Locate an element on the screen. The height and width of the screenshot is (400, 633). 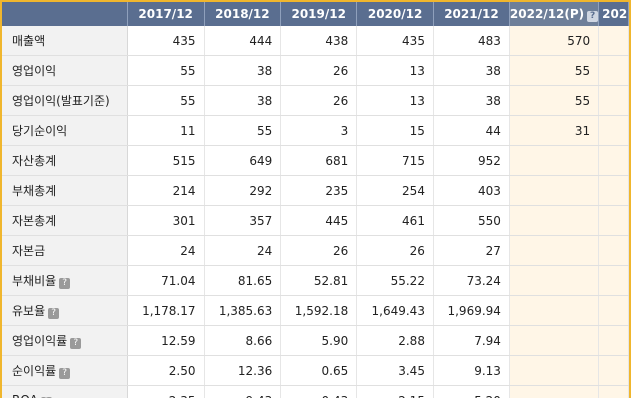
value-cell: 515 is located at coordinates (166, 160).